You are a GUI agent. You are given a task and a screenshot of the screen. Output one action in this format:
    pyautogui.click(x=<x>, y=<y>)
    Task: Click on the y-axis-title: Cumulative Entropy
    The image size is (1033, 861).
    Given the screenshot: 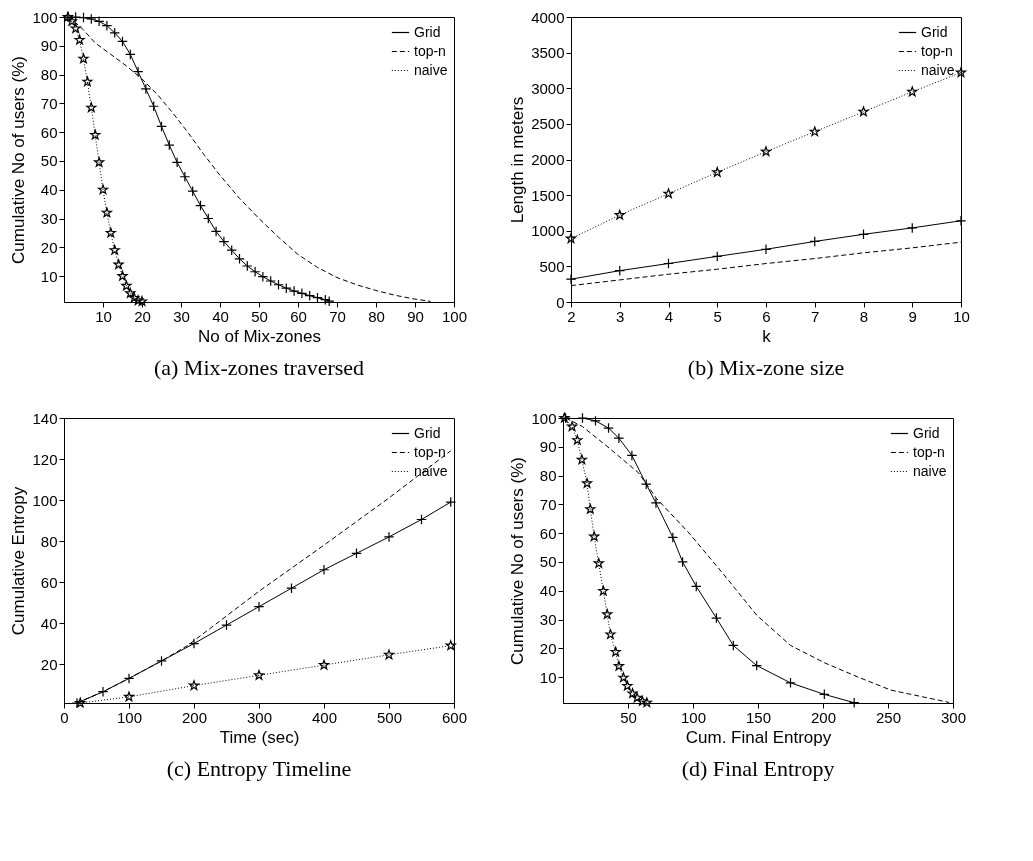 What is the action you would take?
    pyautogui.click(x=19, y=561)
    